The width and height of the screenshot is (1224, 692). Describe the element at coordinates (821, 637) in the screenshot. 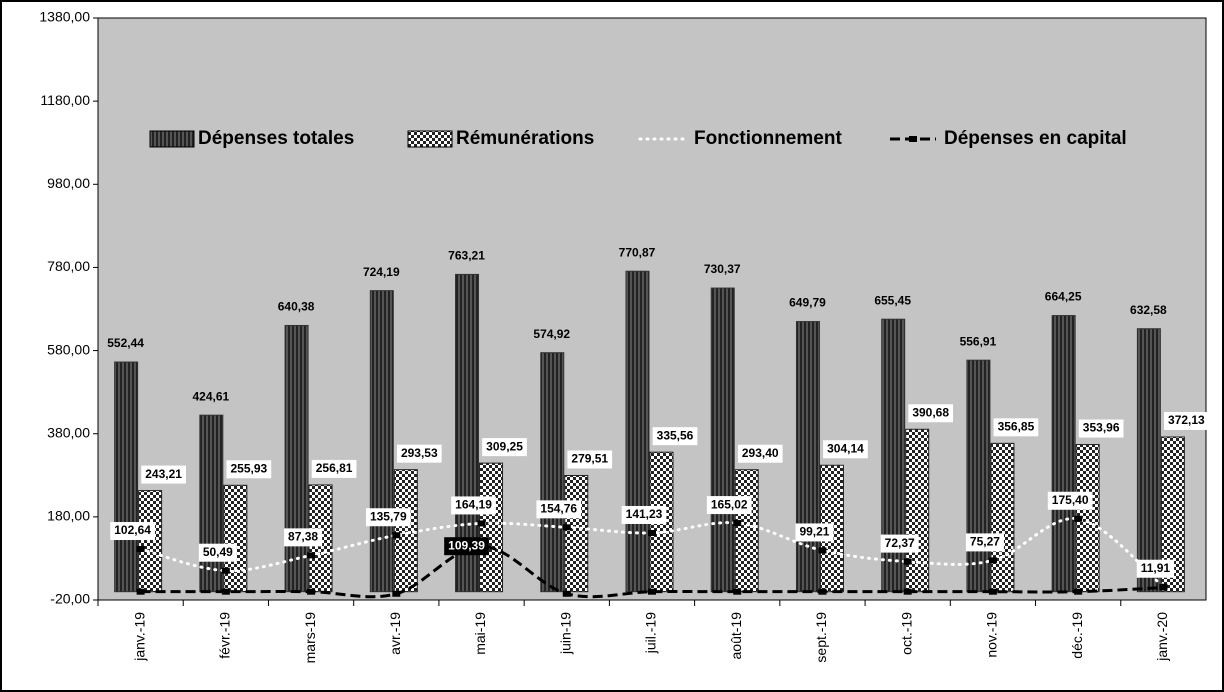

I see `x-tick-label: sept.-19` at that location.